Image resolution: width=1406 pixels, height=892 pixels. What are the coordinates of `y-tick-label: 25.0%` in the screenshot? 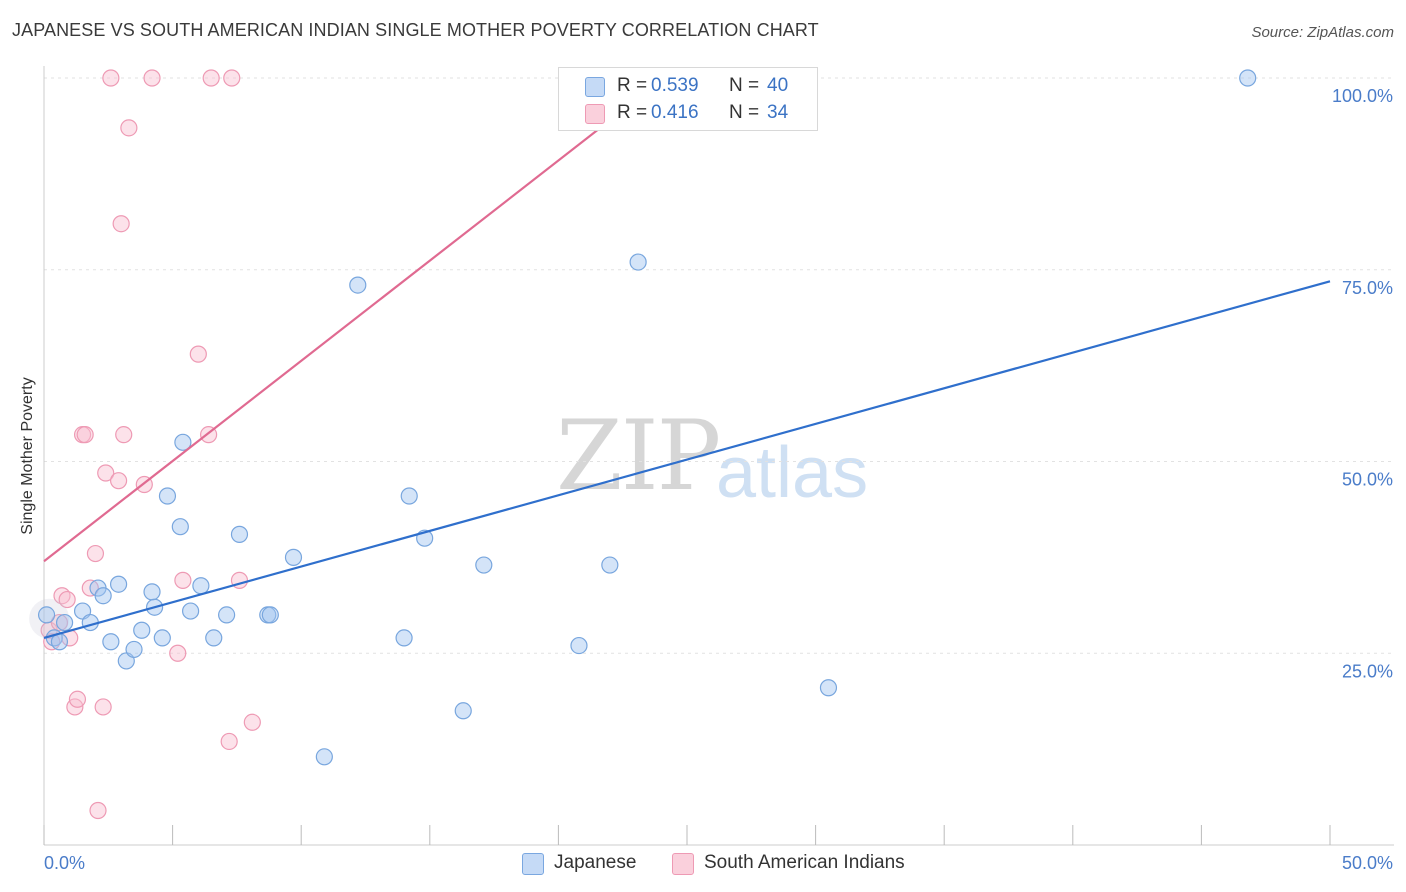 It's located at (1367, 671).